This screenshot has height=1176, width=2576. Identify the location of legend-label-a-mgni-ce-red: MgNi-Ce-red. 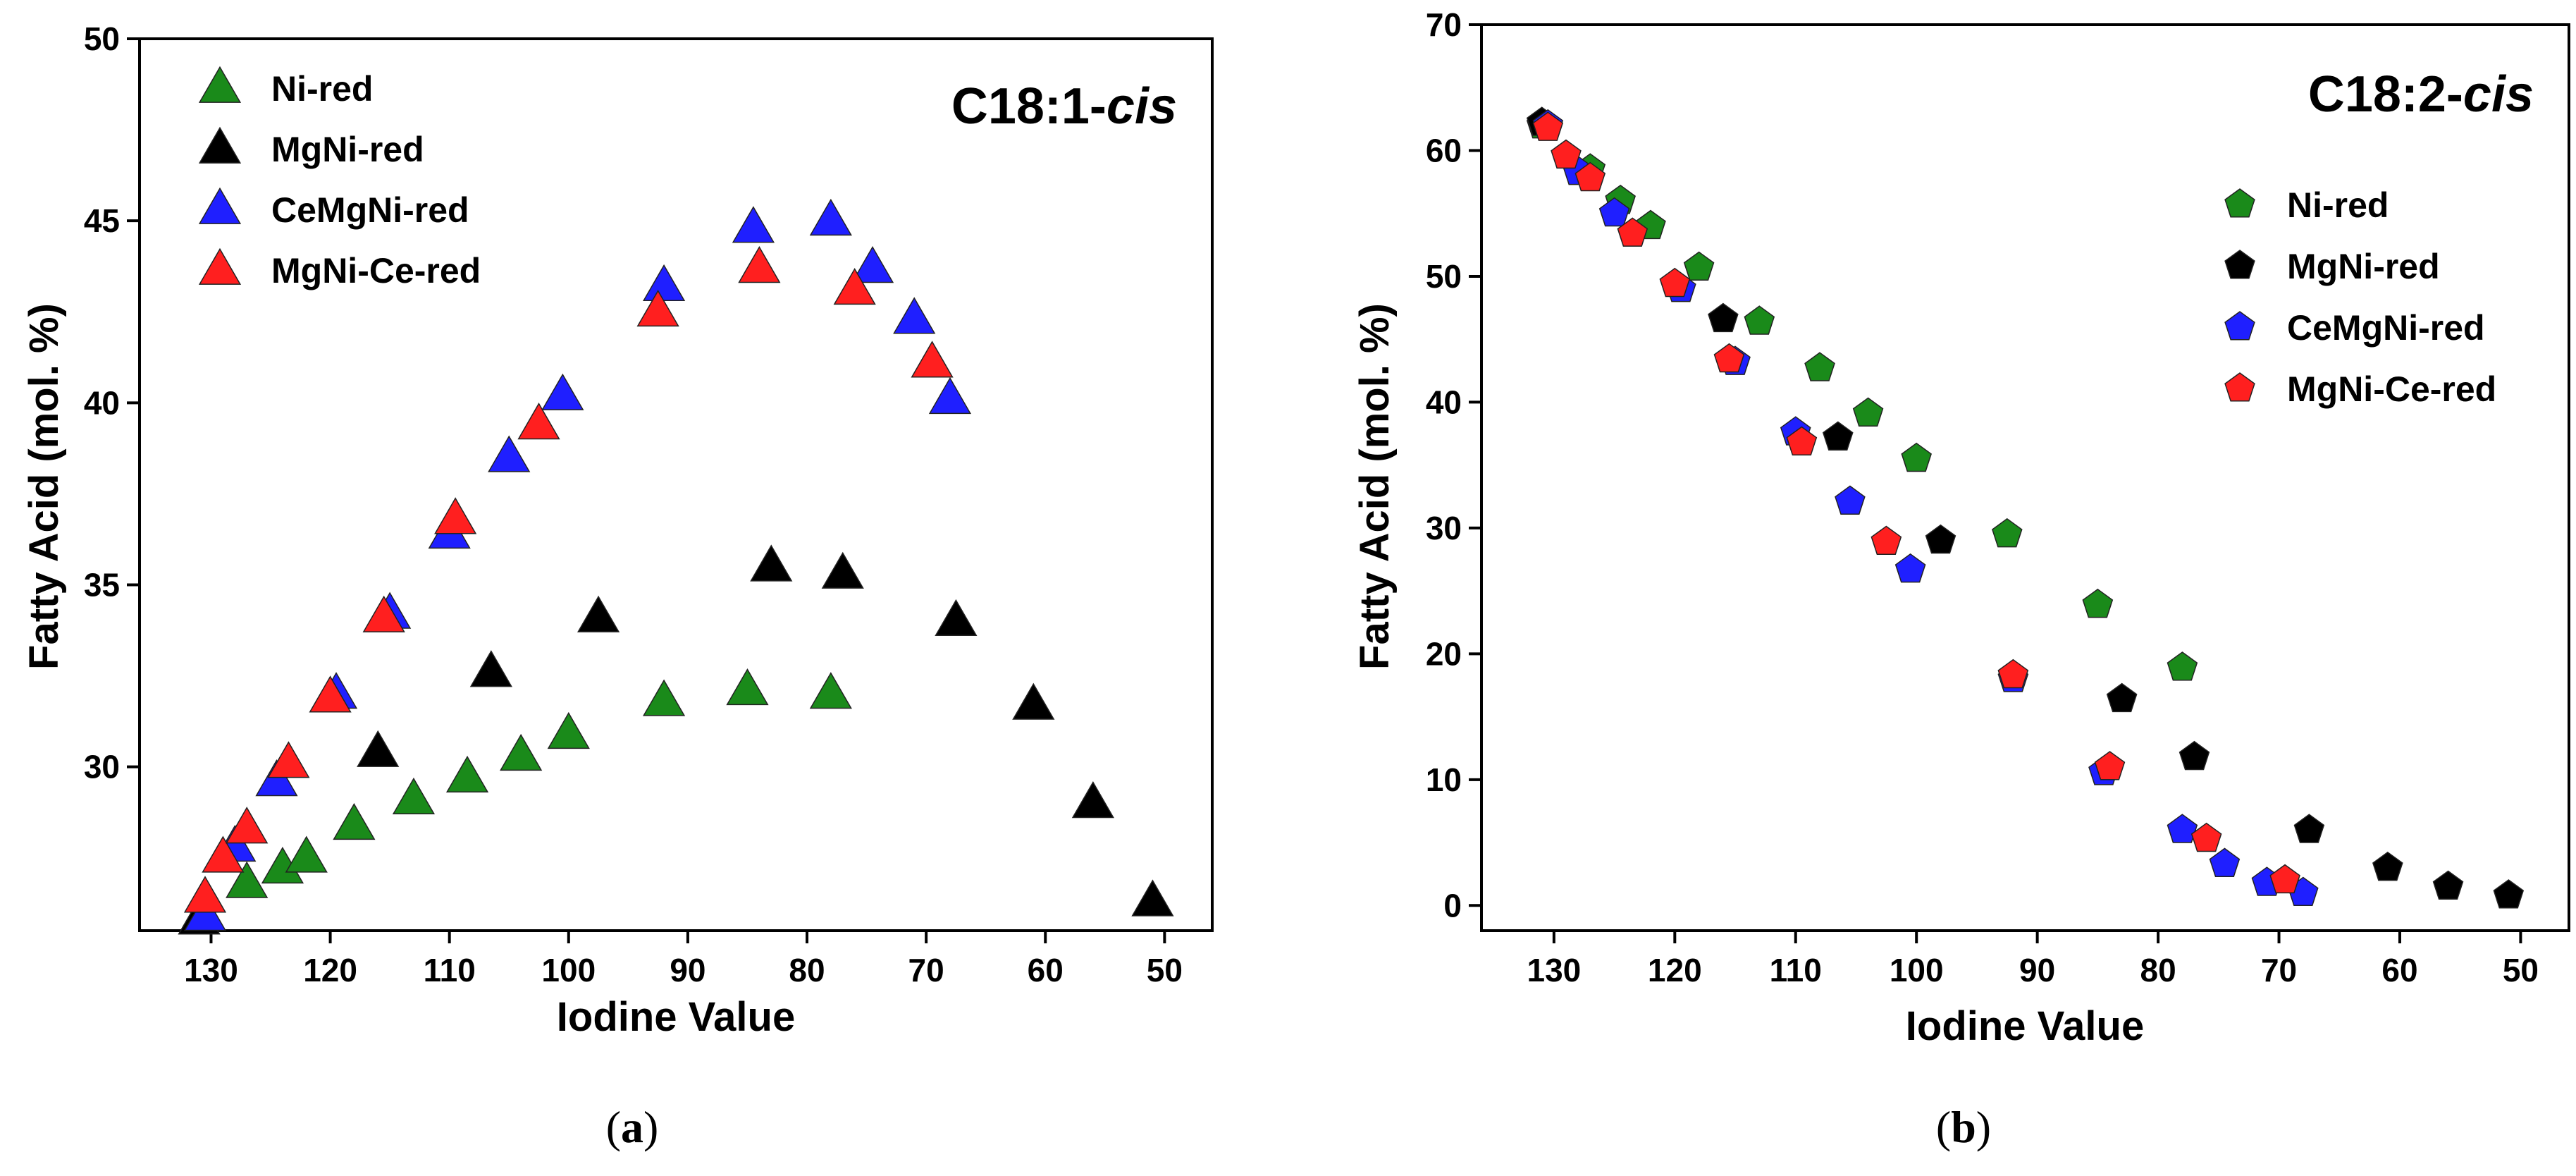
(376, 270).